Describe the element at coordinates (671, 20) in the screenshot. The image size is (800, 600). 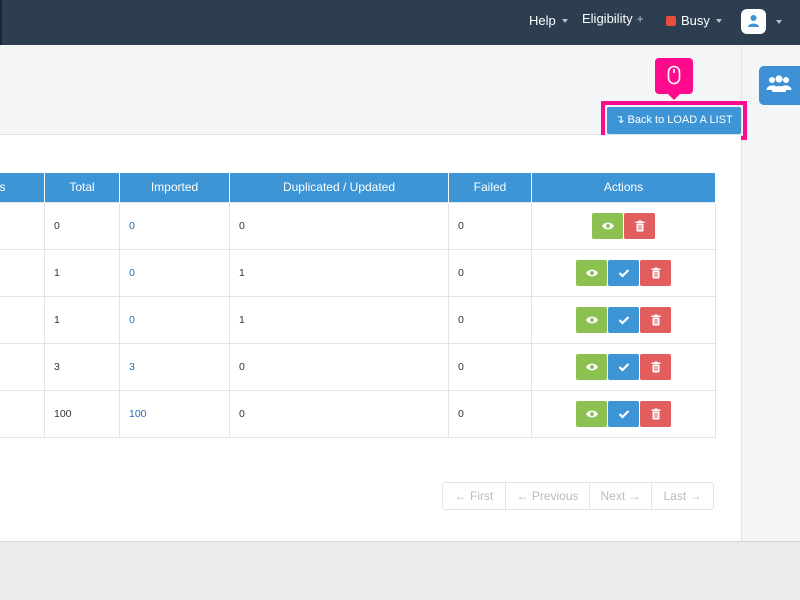
I see `status-indicator` at that location.